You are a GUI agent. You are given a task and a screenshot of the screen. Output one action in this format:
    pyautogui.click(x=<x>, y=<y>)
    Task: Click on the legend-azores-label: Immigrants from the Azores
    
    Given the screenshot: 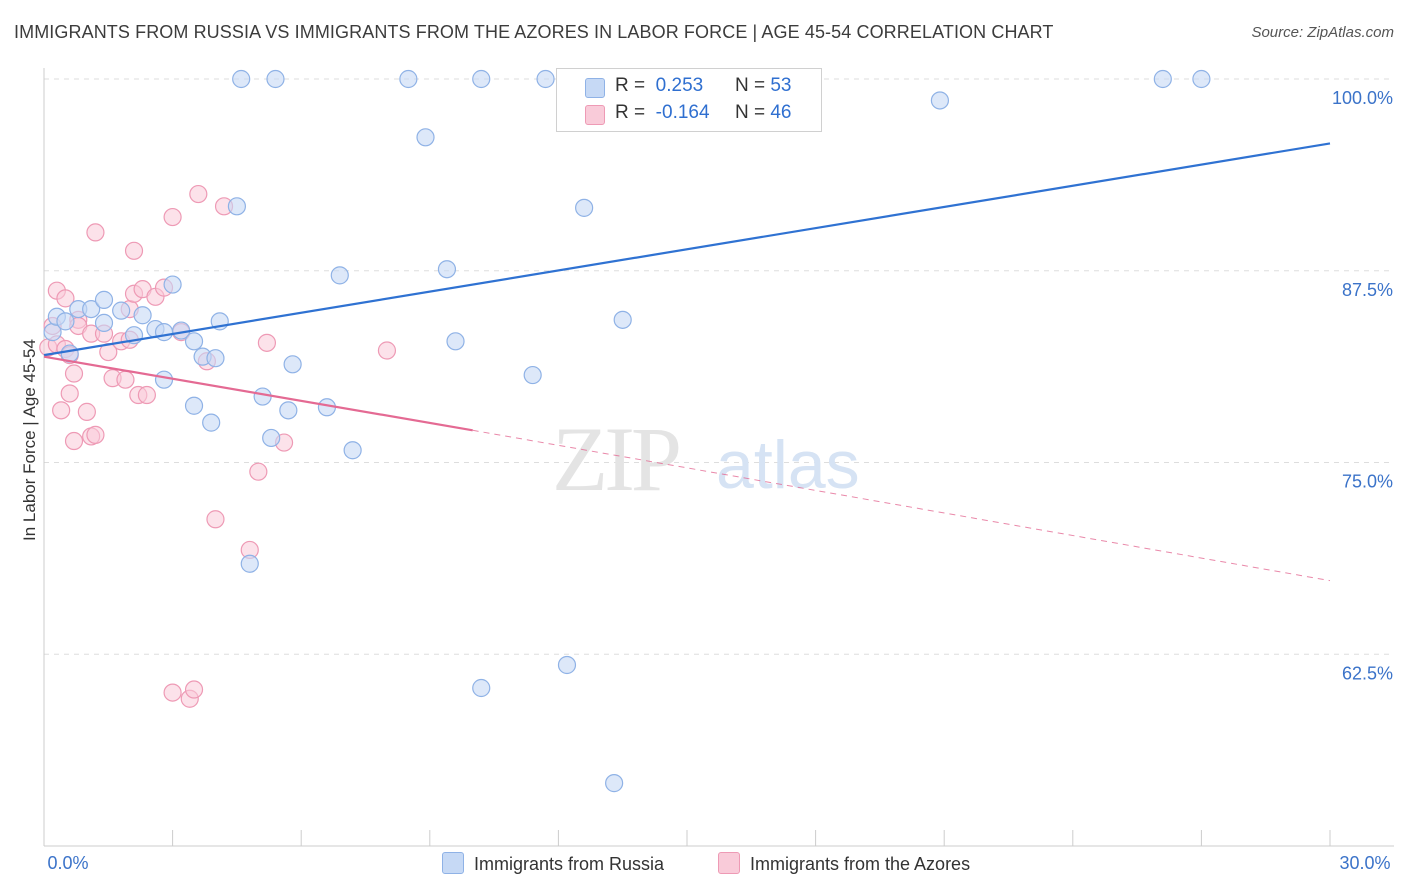 What is the action you would take?
    pyautogui.click(x=860, y=864)
    